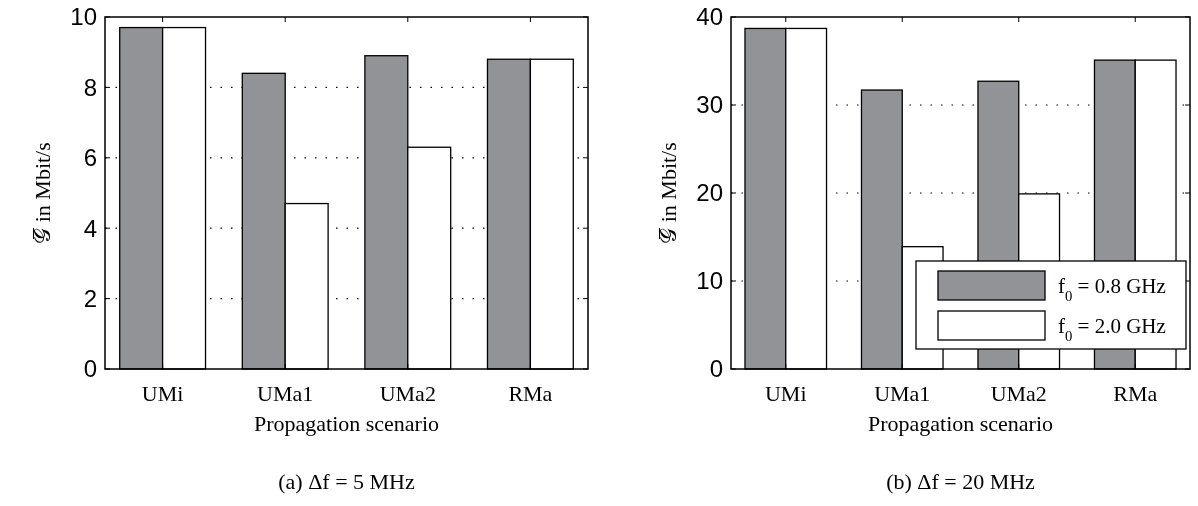 This screenshot has width=1198, height=506. Describe the element at coordinates (1112, 329) in the screenshot. I see `series-label: f$_{0}$ = 2.0 GHz` at that location.